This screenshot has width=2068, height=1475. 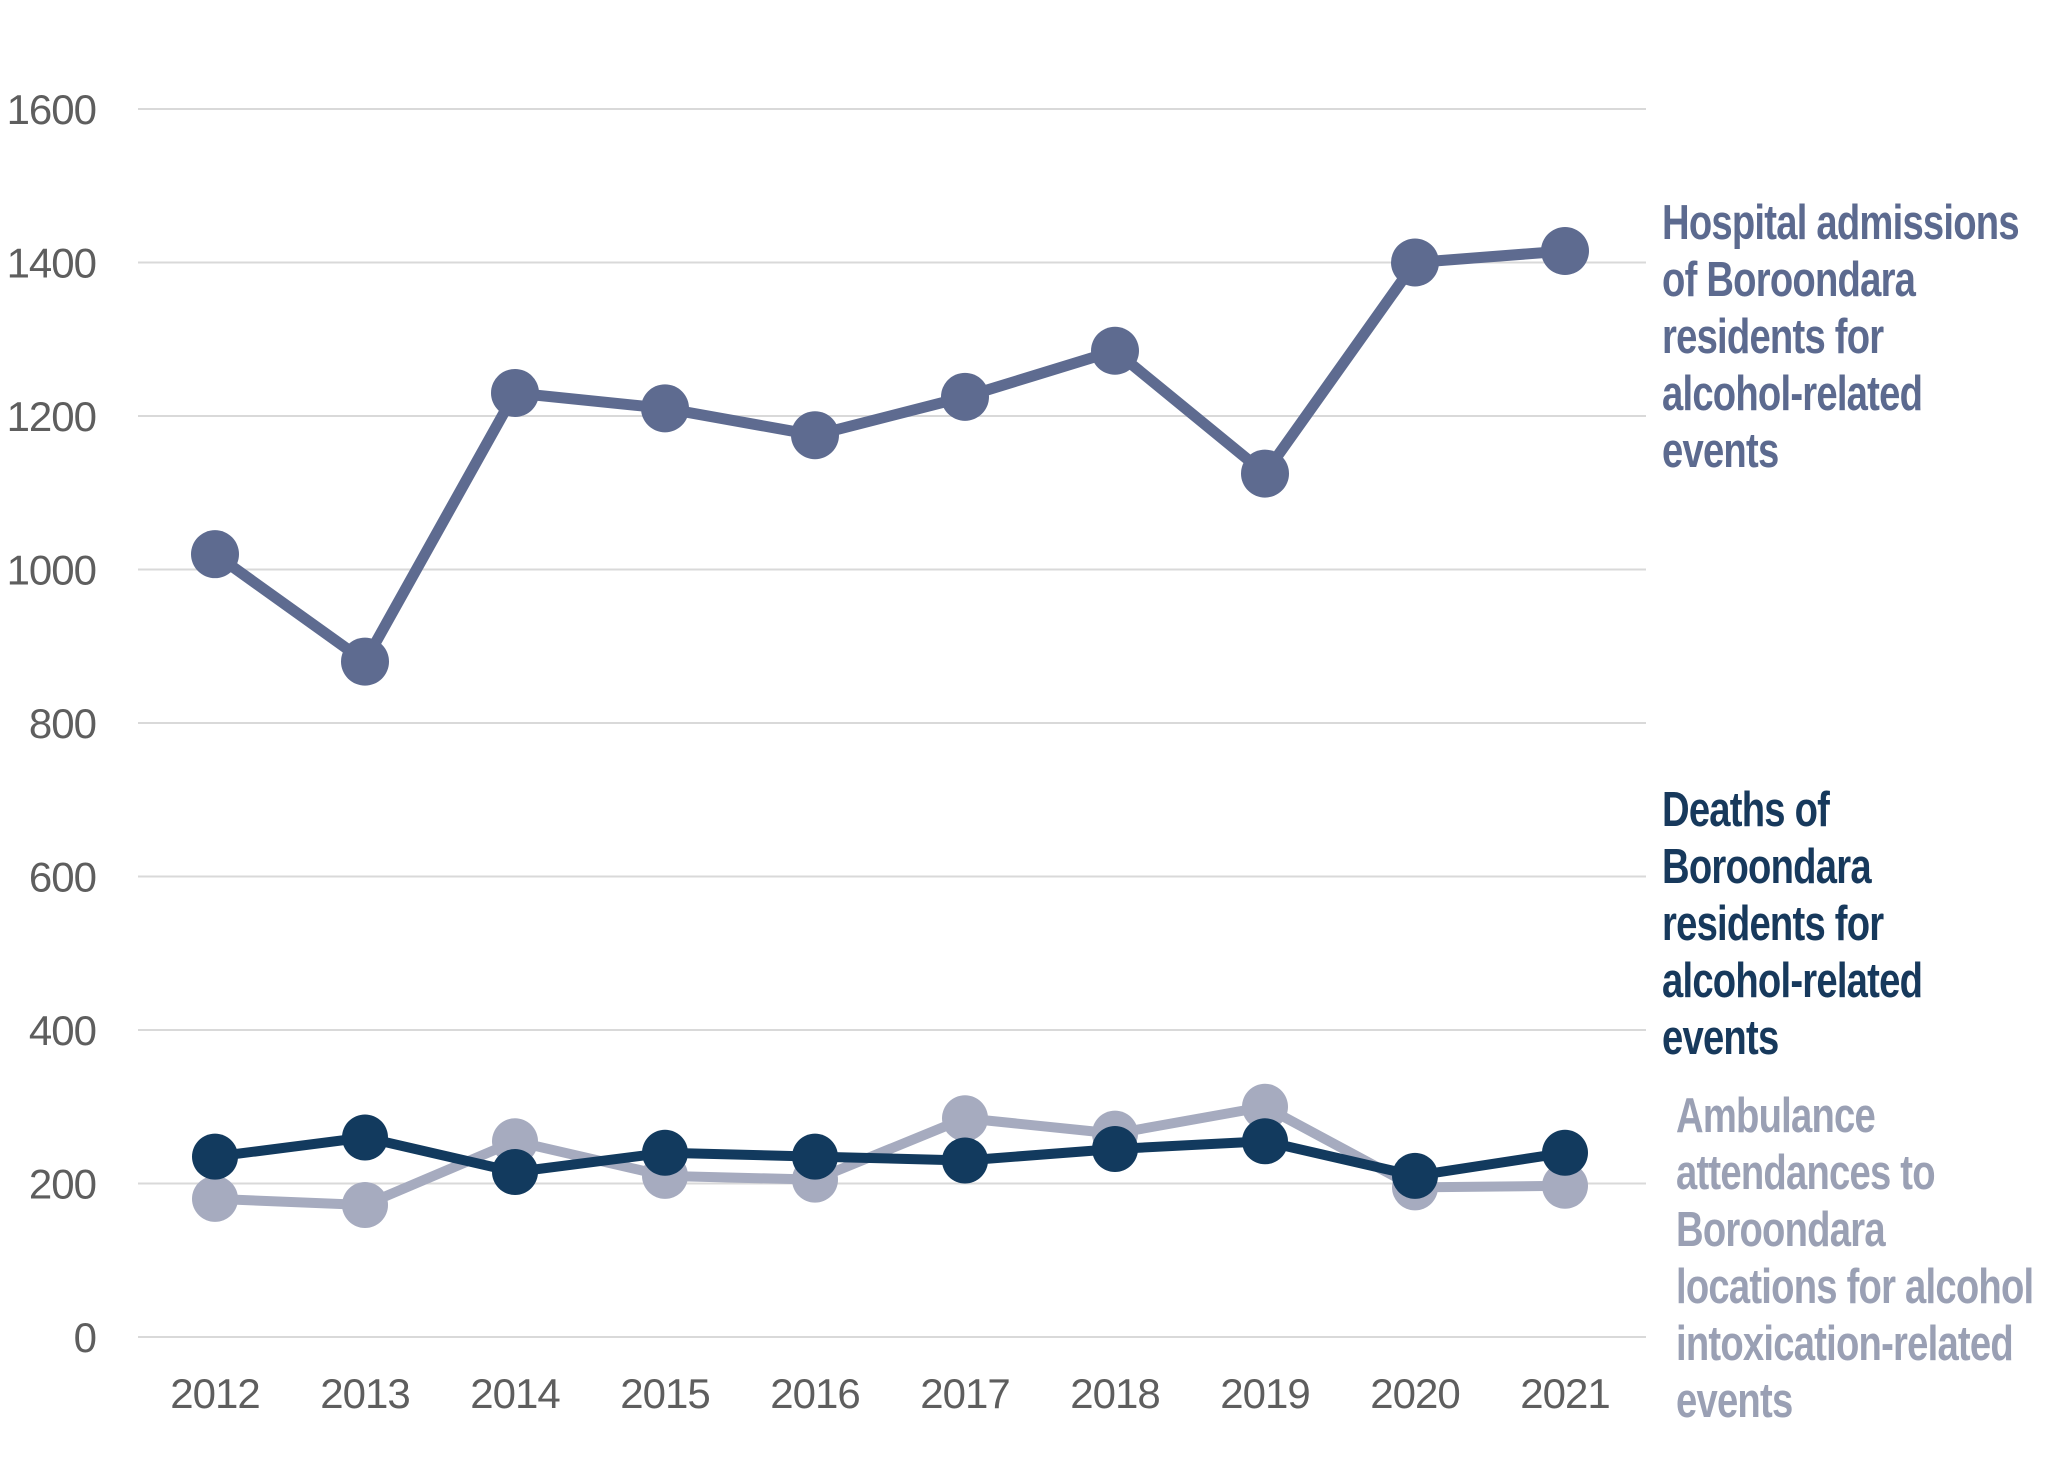 I want to click on legend-line: attendances to, so click(x=1806, y=1173).